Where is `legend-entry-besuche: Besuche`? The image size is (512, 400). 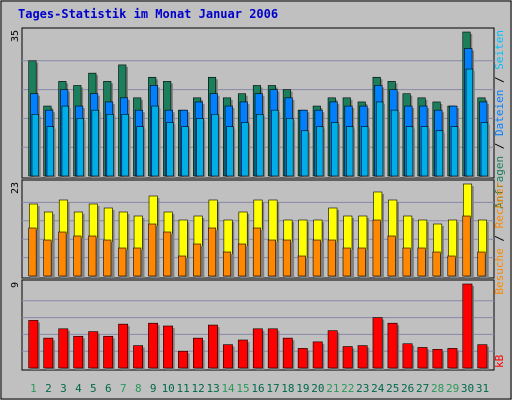 legend-entry-besuche: Besuche is located at coordinates (499, 271).